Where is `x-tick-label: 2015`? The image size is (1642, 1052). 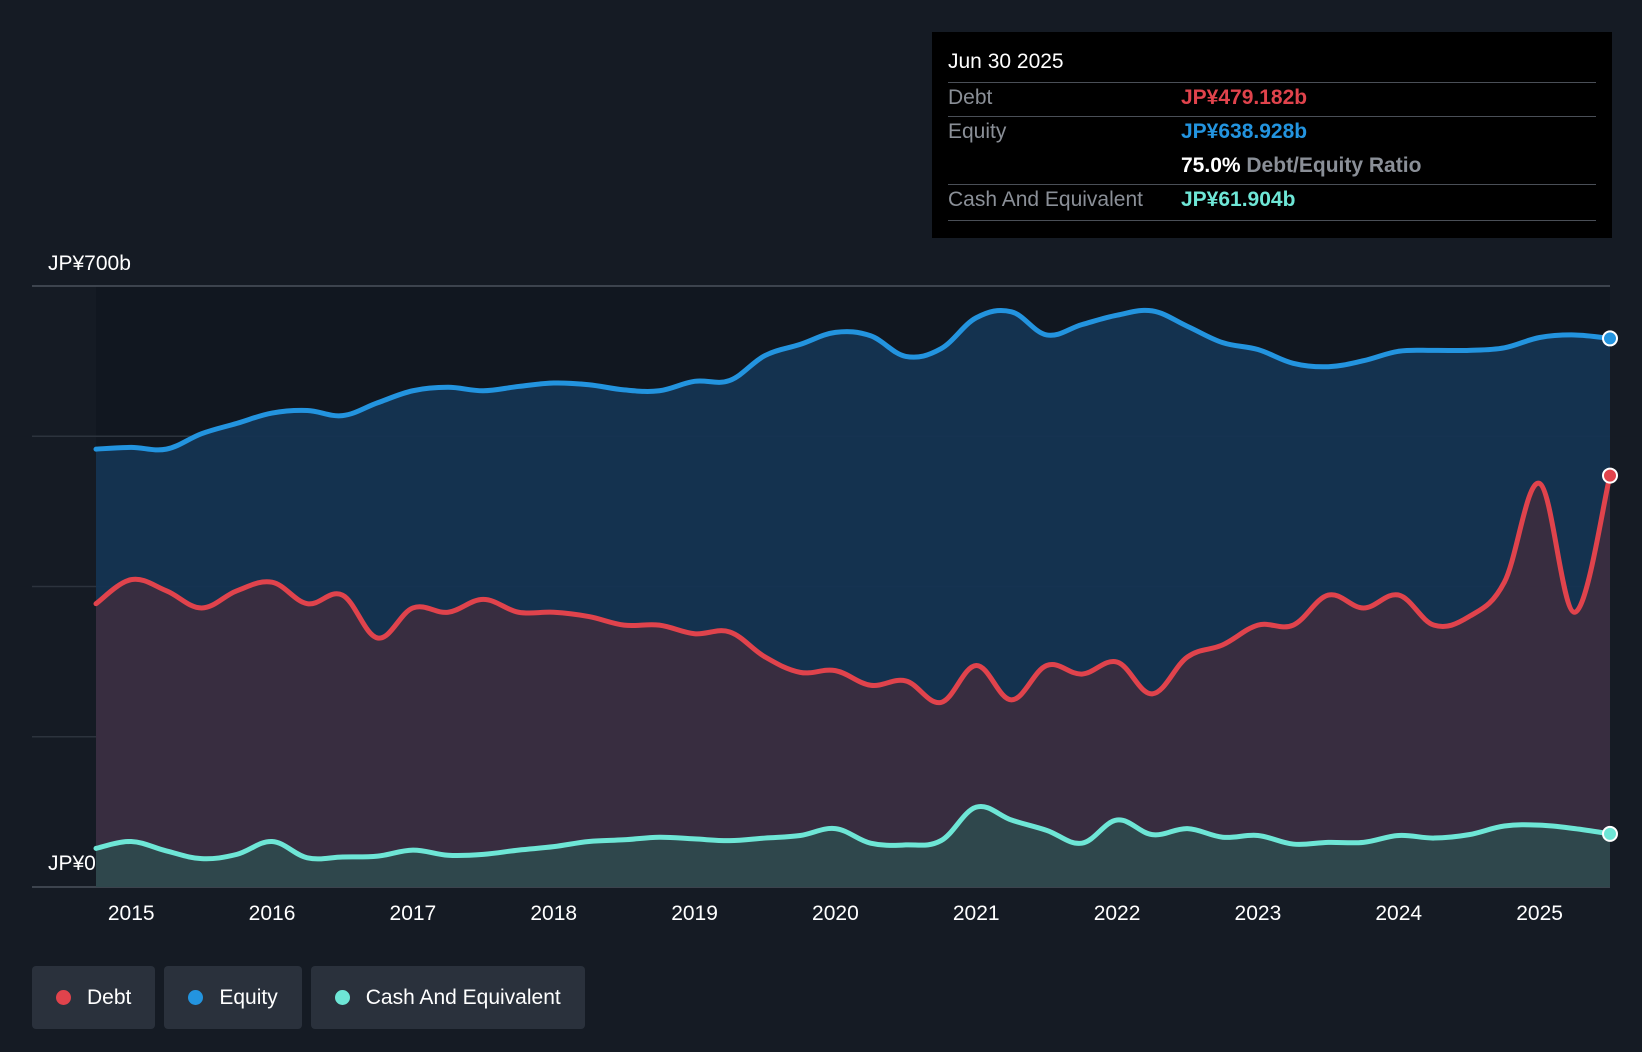
x-tick-label: 2015 is located at coordinates (131, 913).